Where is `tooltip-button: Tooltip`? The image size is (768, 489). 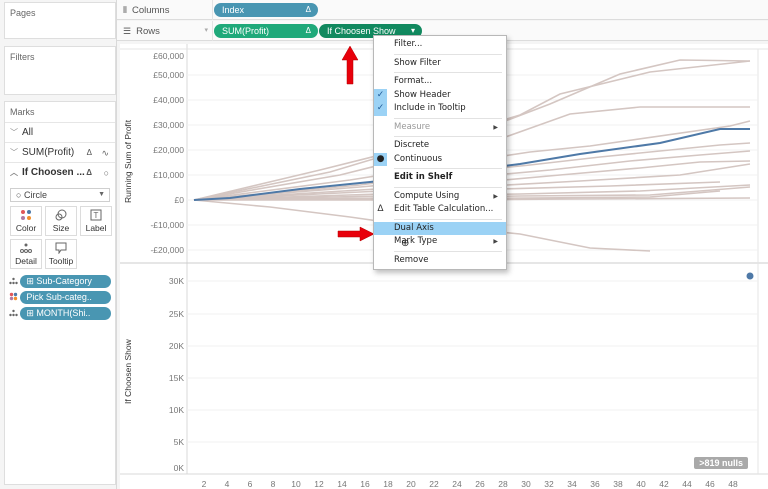
tooltip-button: Tooltip is located at coordinates (61, 254).